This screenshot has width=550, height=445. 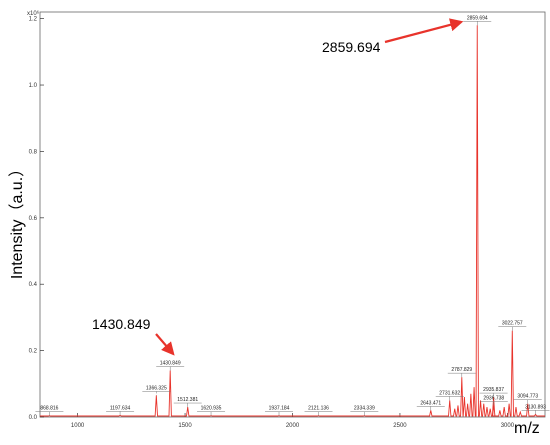 What do you see at coordinates (279, 409) in the screenshot?
I see `peak-label: 1937.184` at bounding box center [279, 409].